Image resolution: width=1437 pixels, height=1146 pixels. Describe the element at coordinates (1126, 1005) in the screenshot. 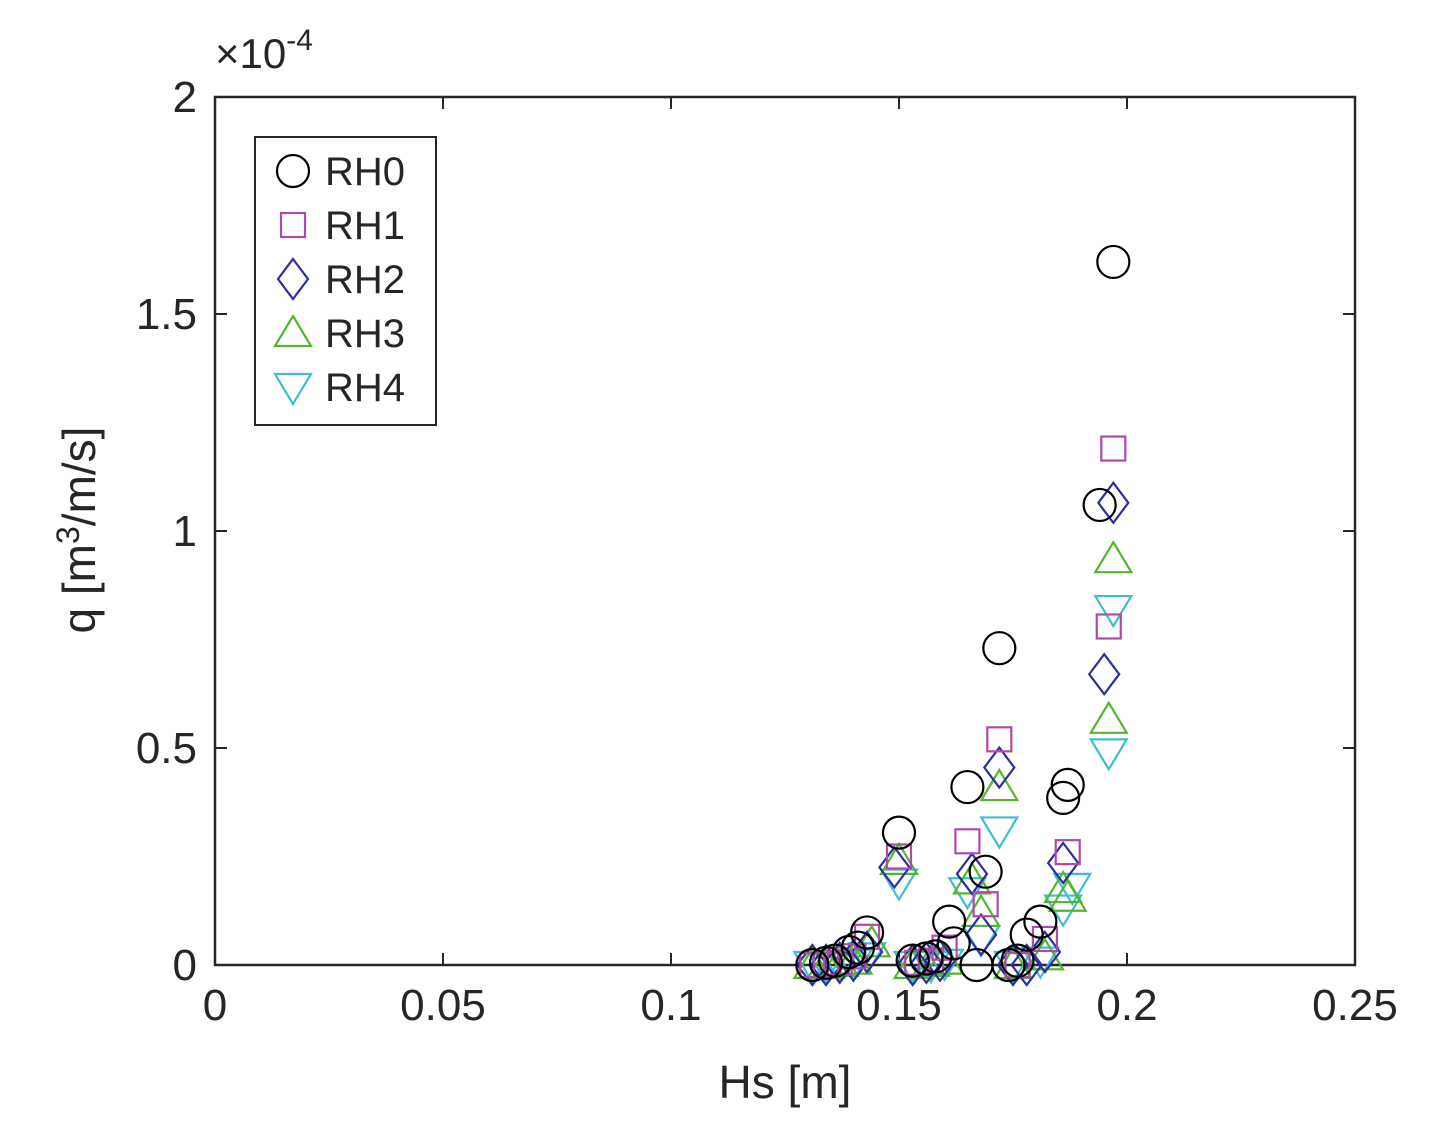

I see `x-tick-label: 0.2` at that location.